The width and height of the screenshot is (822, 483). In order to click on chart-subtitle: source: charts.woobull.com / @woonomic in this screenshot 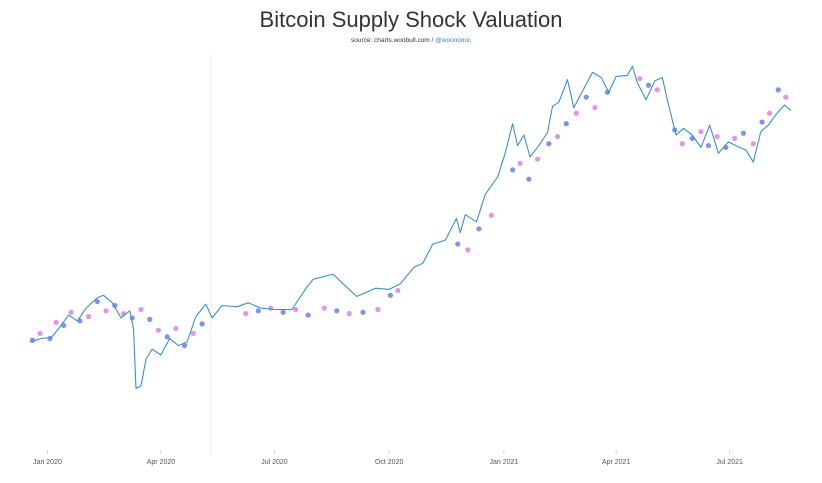, I will do `click(411, 40)`.